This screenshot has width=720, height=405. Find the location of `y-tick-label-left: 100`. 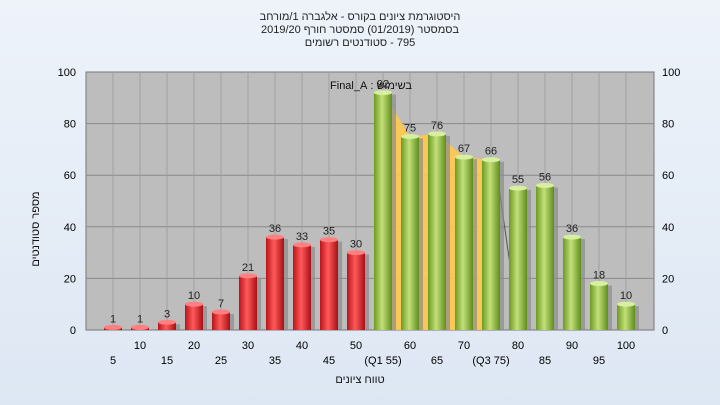

y-tick-label-left: 100 is located at coordinates (67, 73).